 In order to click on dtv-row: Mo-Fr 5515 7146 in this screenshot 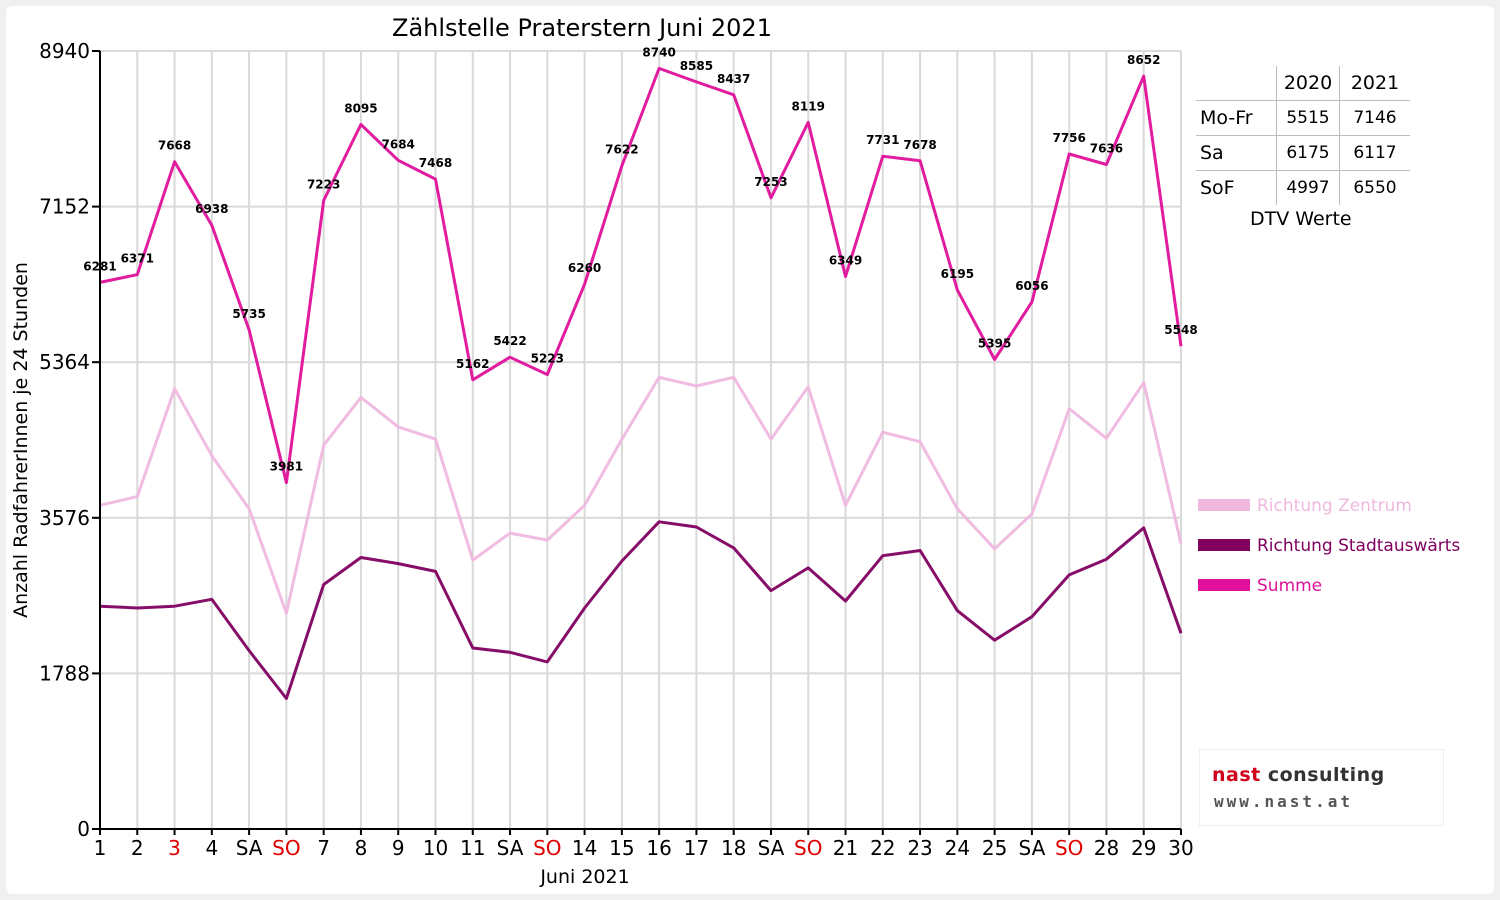, I will do `click(1303, 118)`.